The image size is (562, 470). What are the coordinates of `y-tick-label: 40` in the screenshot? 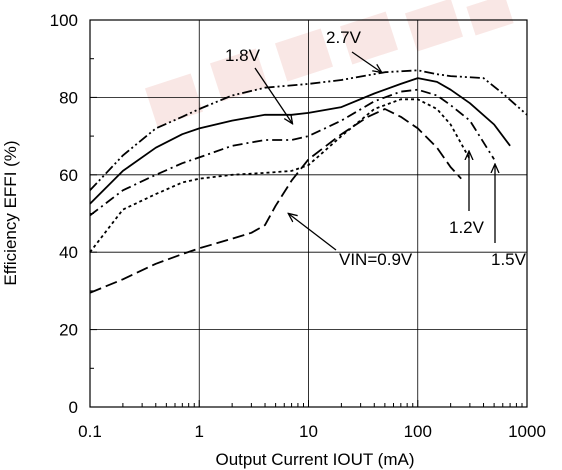 It's located at (68, 252).